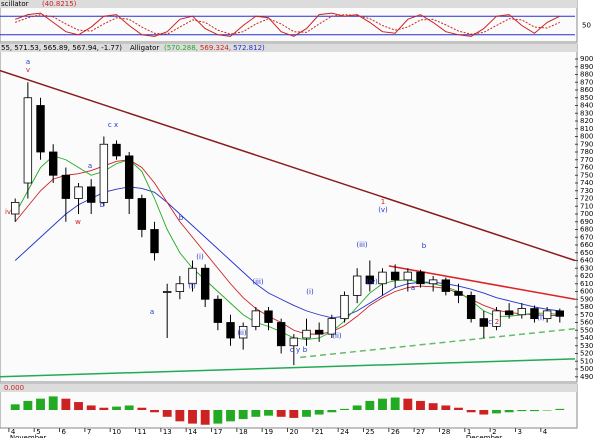 The width and height of the screenshot is (600, 442). Describe the element at coordinates (383, 202) in the screenshot. I see `wave-label: 1` at that location.